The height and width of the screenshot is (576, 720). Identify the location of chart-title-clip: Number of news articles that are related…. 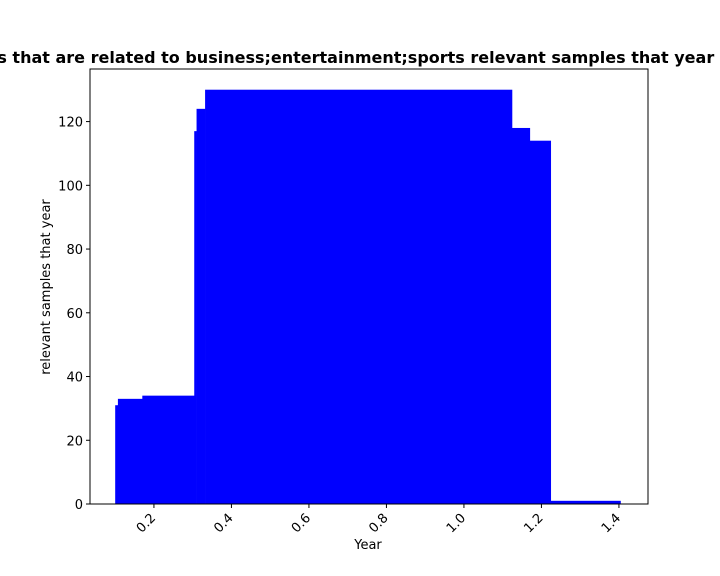
(360, 57).